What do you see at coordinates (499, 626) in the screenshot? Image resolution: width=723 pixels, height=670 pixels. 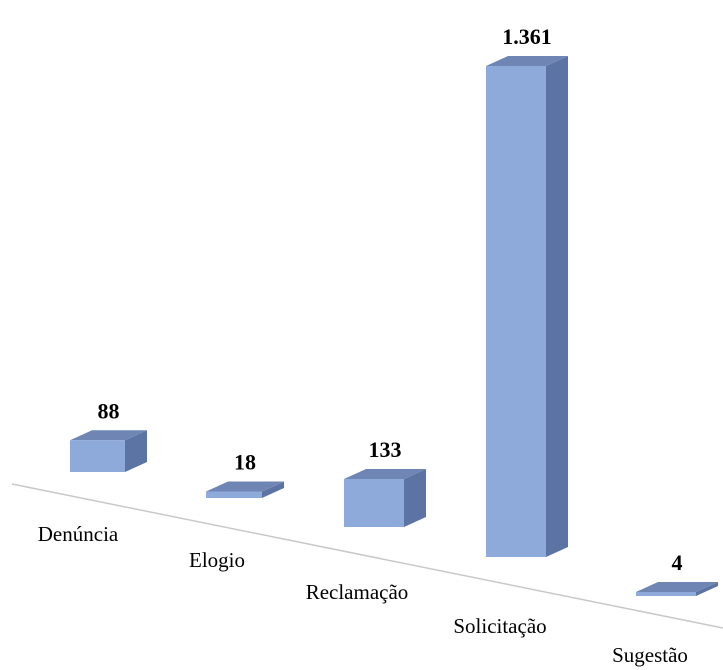 I see `category-label: Solicitação` at bounding box center [499, 626].